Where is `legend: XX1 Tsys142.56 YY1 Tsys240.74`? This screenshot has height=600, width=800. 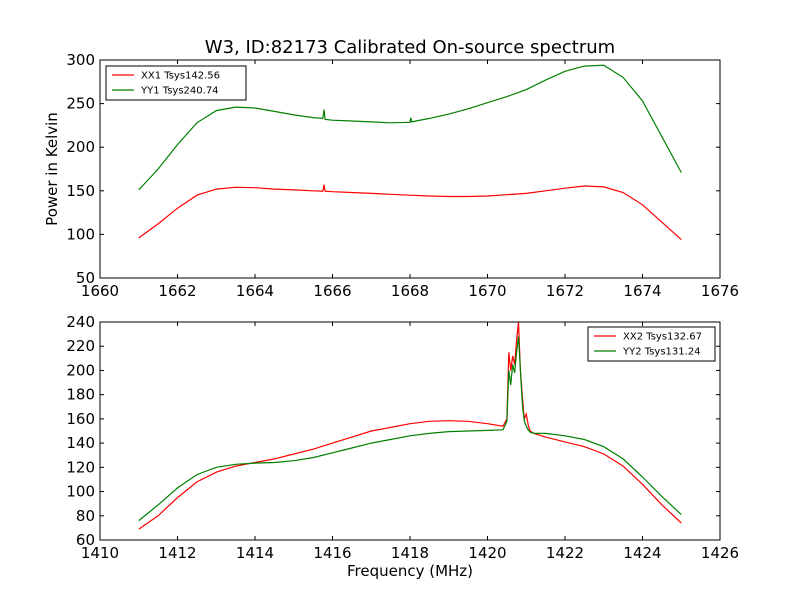 legend: XX1 Tsys142.56 YY1 Tsys240.74 is located at coordinates (176, 83).